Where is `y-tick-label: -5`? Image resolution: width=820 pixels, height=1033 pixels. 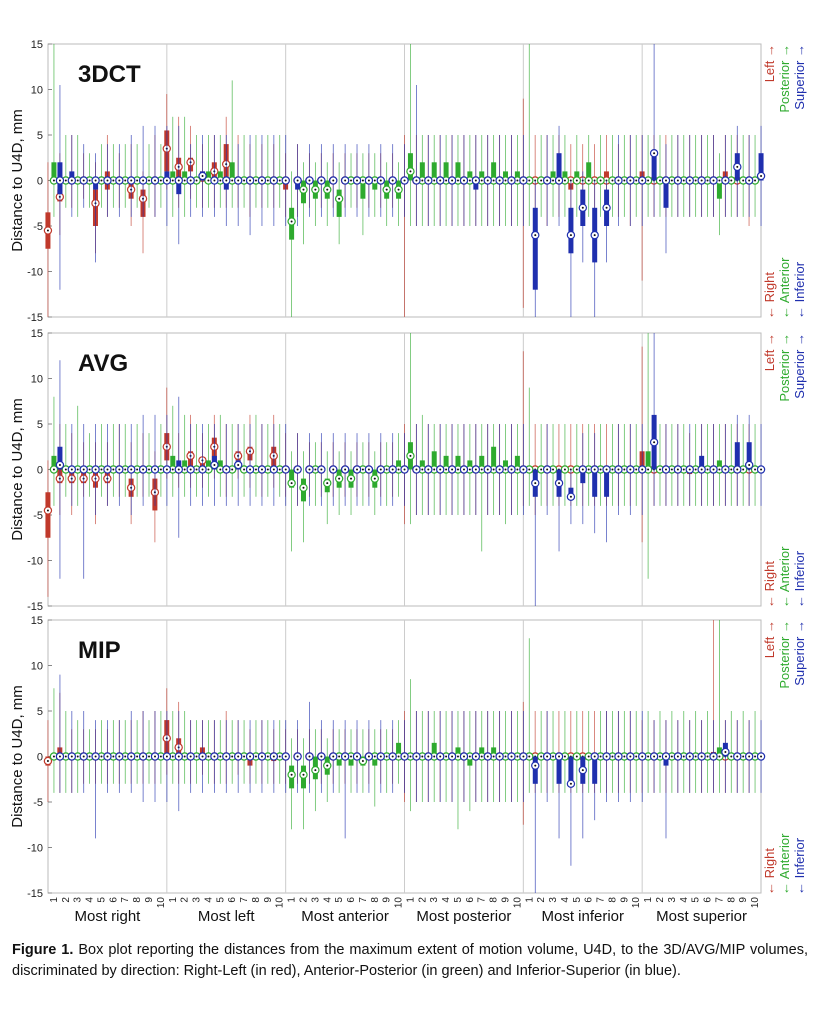 y-tick-label: -5 is located at coordinates (38, 803).